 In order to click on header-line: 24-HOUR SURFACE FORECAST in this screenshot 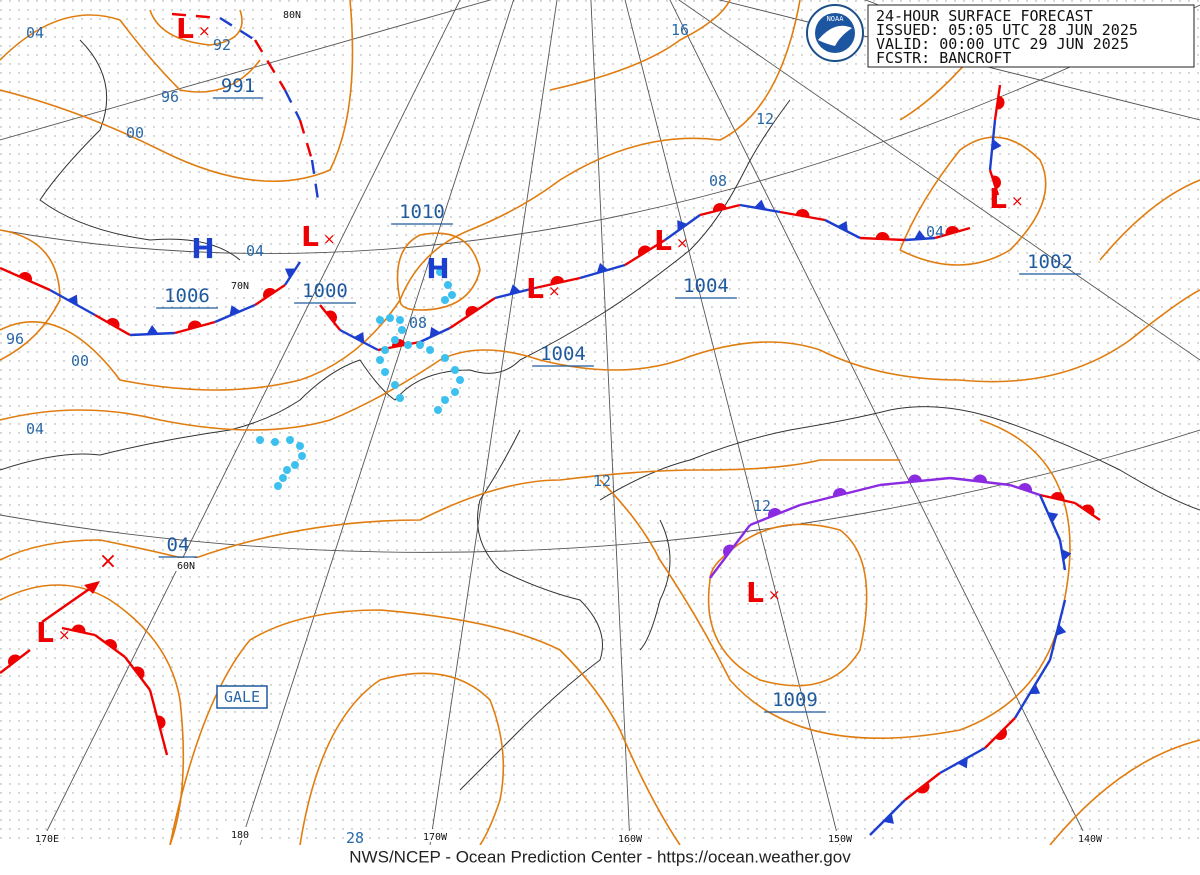, I will do `click(984, 16)`.